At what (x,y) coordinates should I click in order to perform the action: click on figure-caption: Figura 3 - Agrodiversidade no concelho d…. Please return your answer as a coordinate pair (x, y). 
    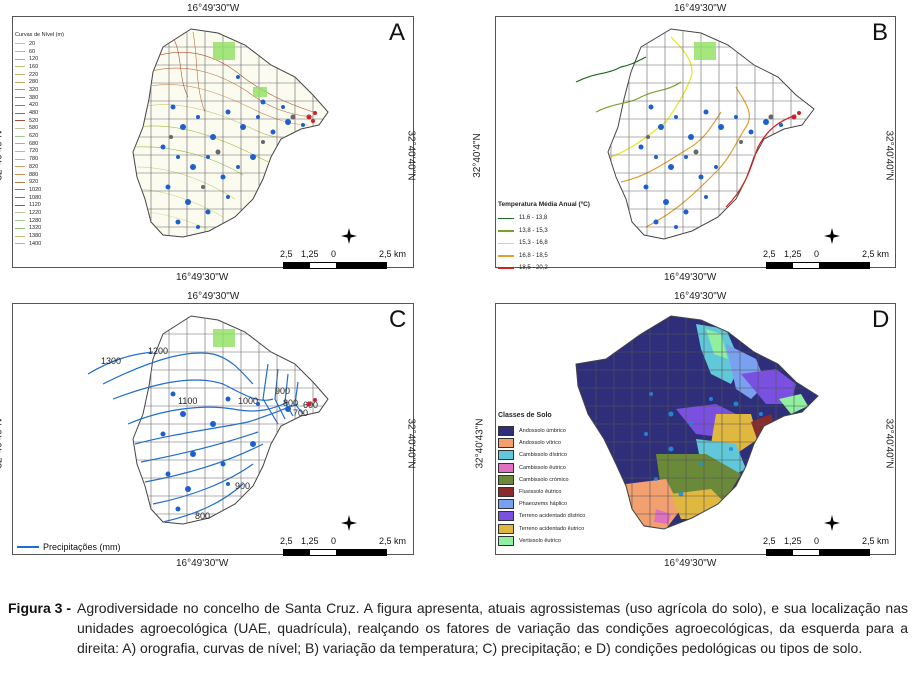
    Looking at the image, I should click on (458, 628).